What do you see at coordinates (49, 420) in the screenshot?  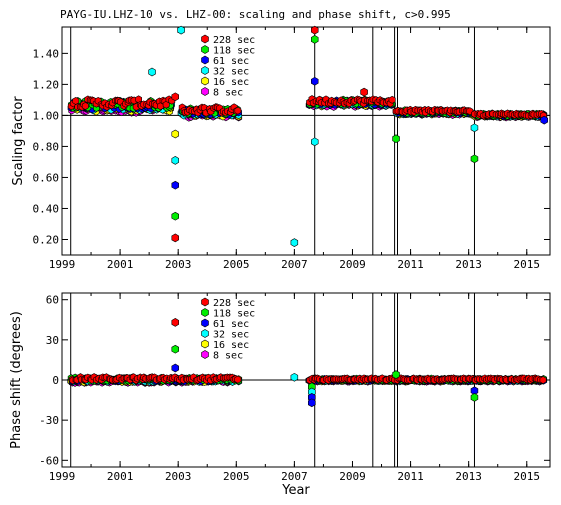 I see `y-tick-label: -30` at bounding box center [49, 420].